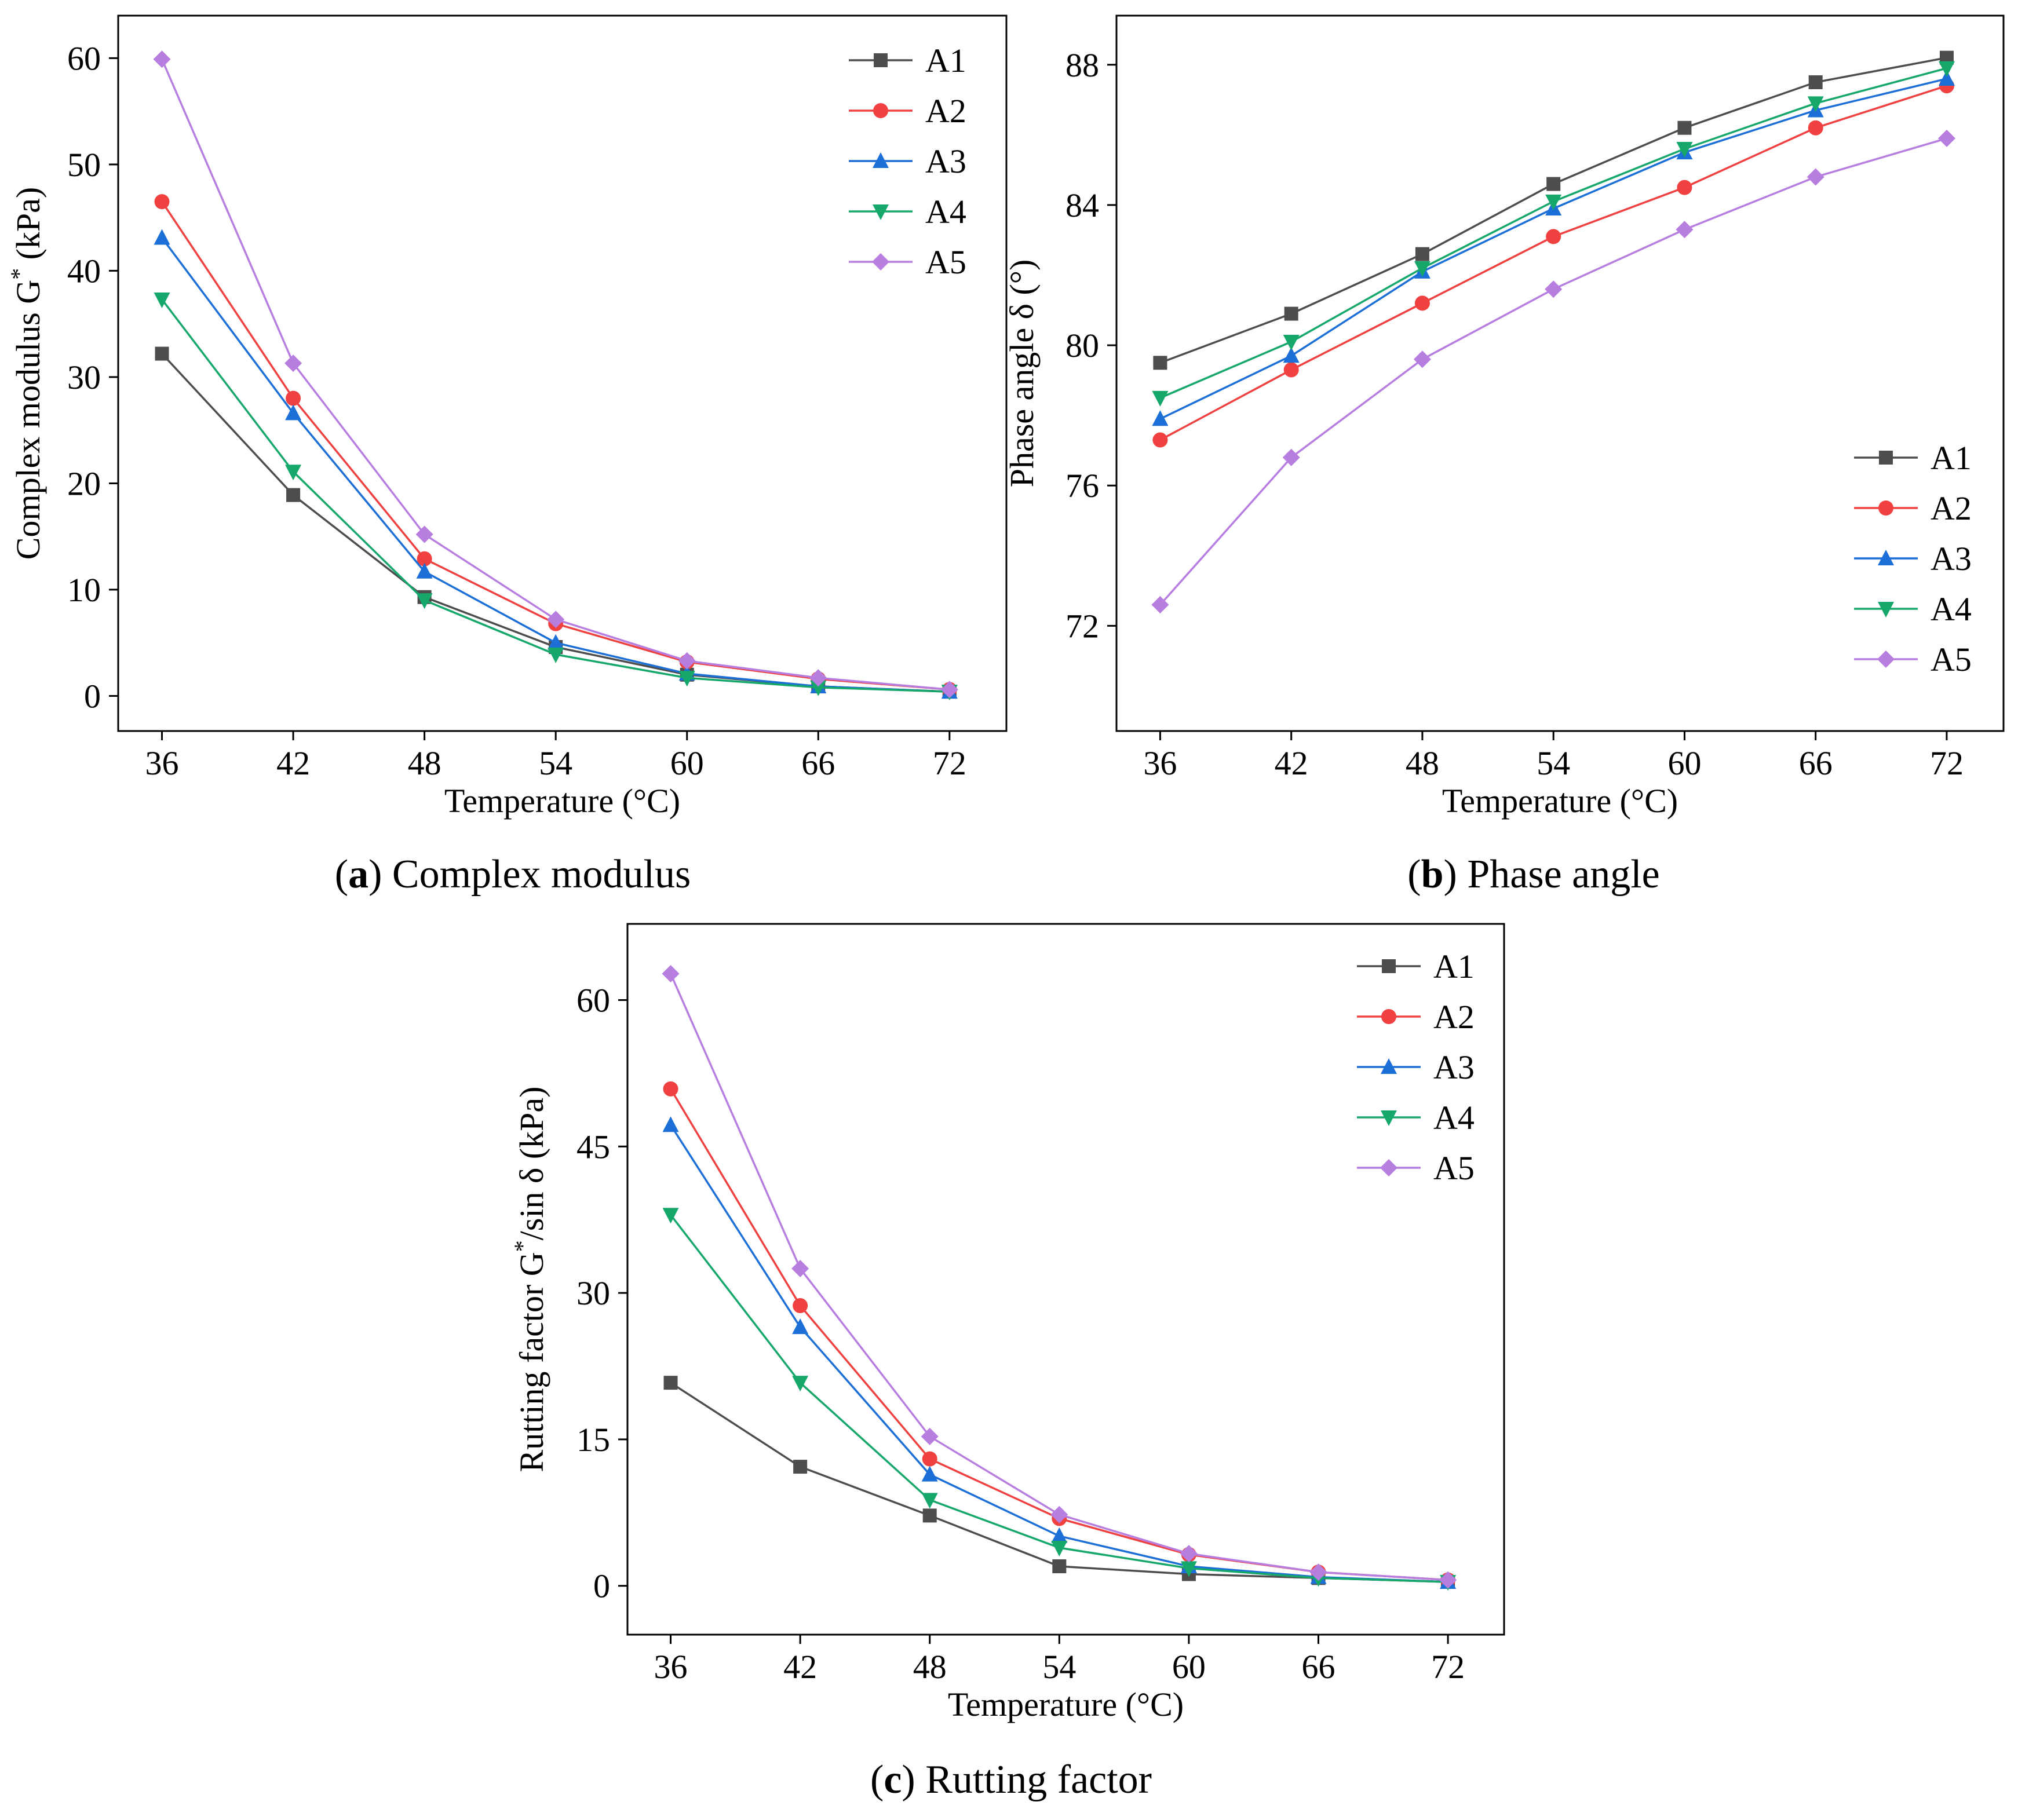  I want to click on y-tick-label: 72, so click(1082, 626).